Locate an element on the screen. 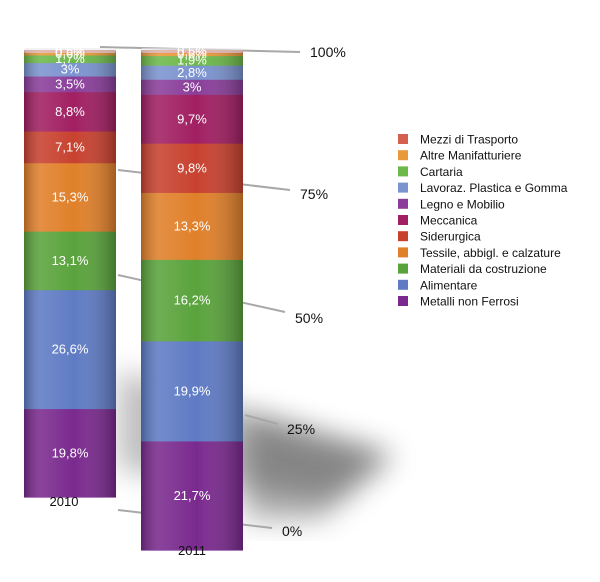  legend-item: Lavoraz. Plastica e Gomma is located at coordinates (483, 188).